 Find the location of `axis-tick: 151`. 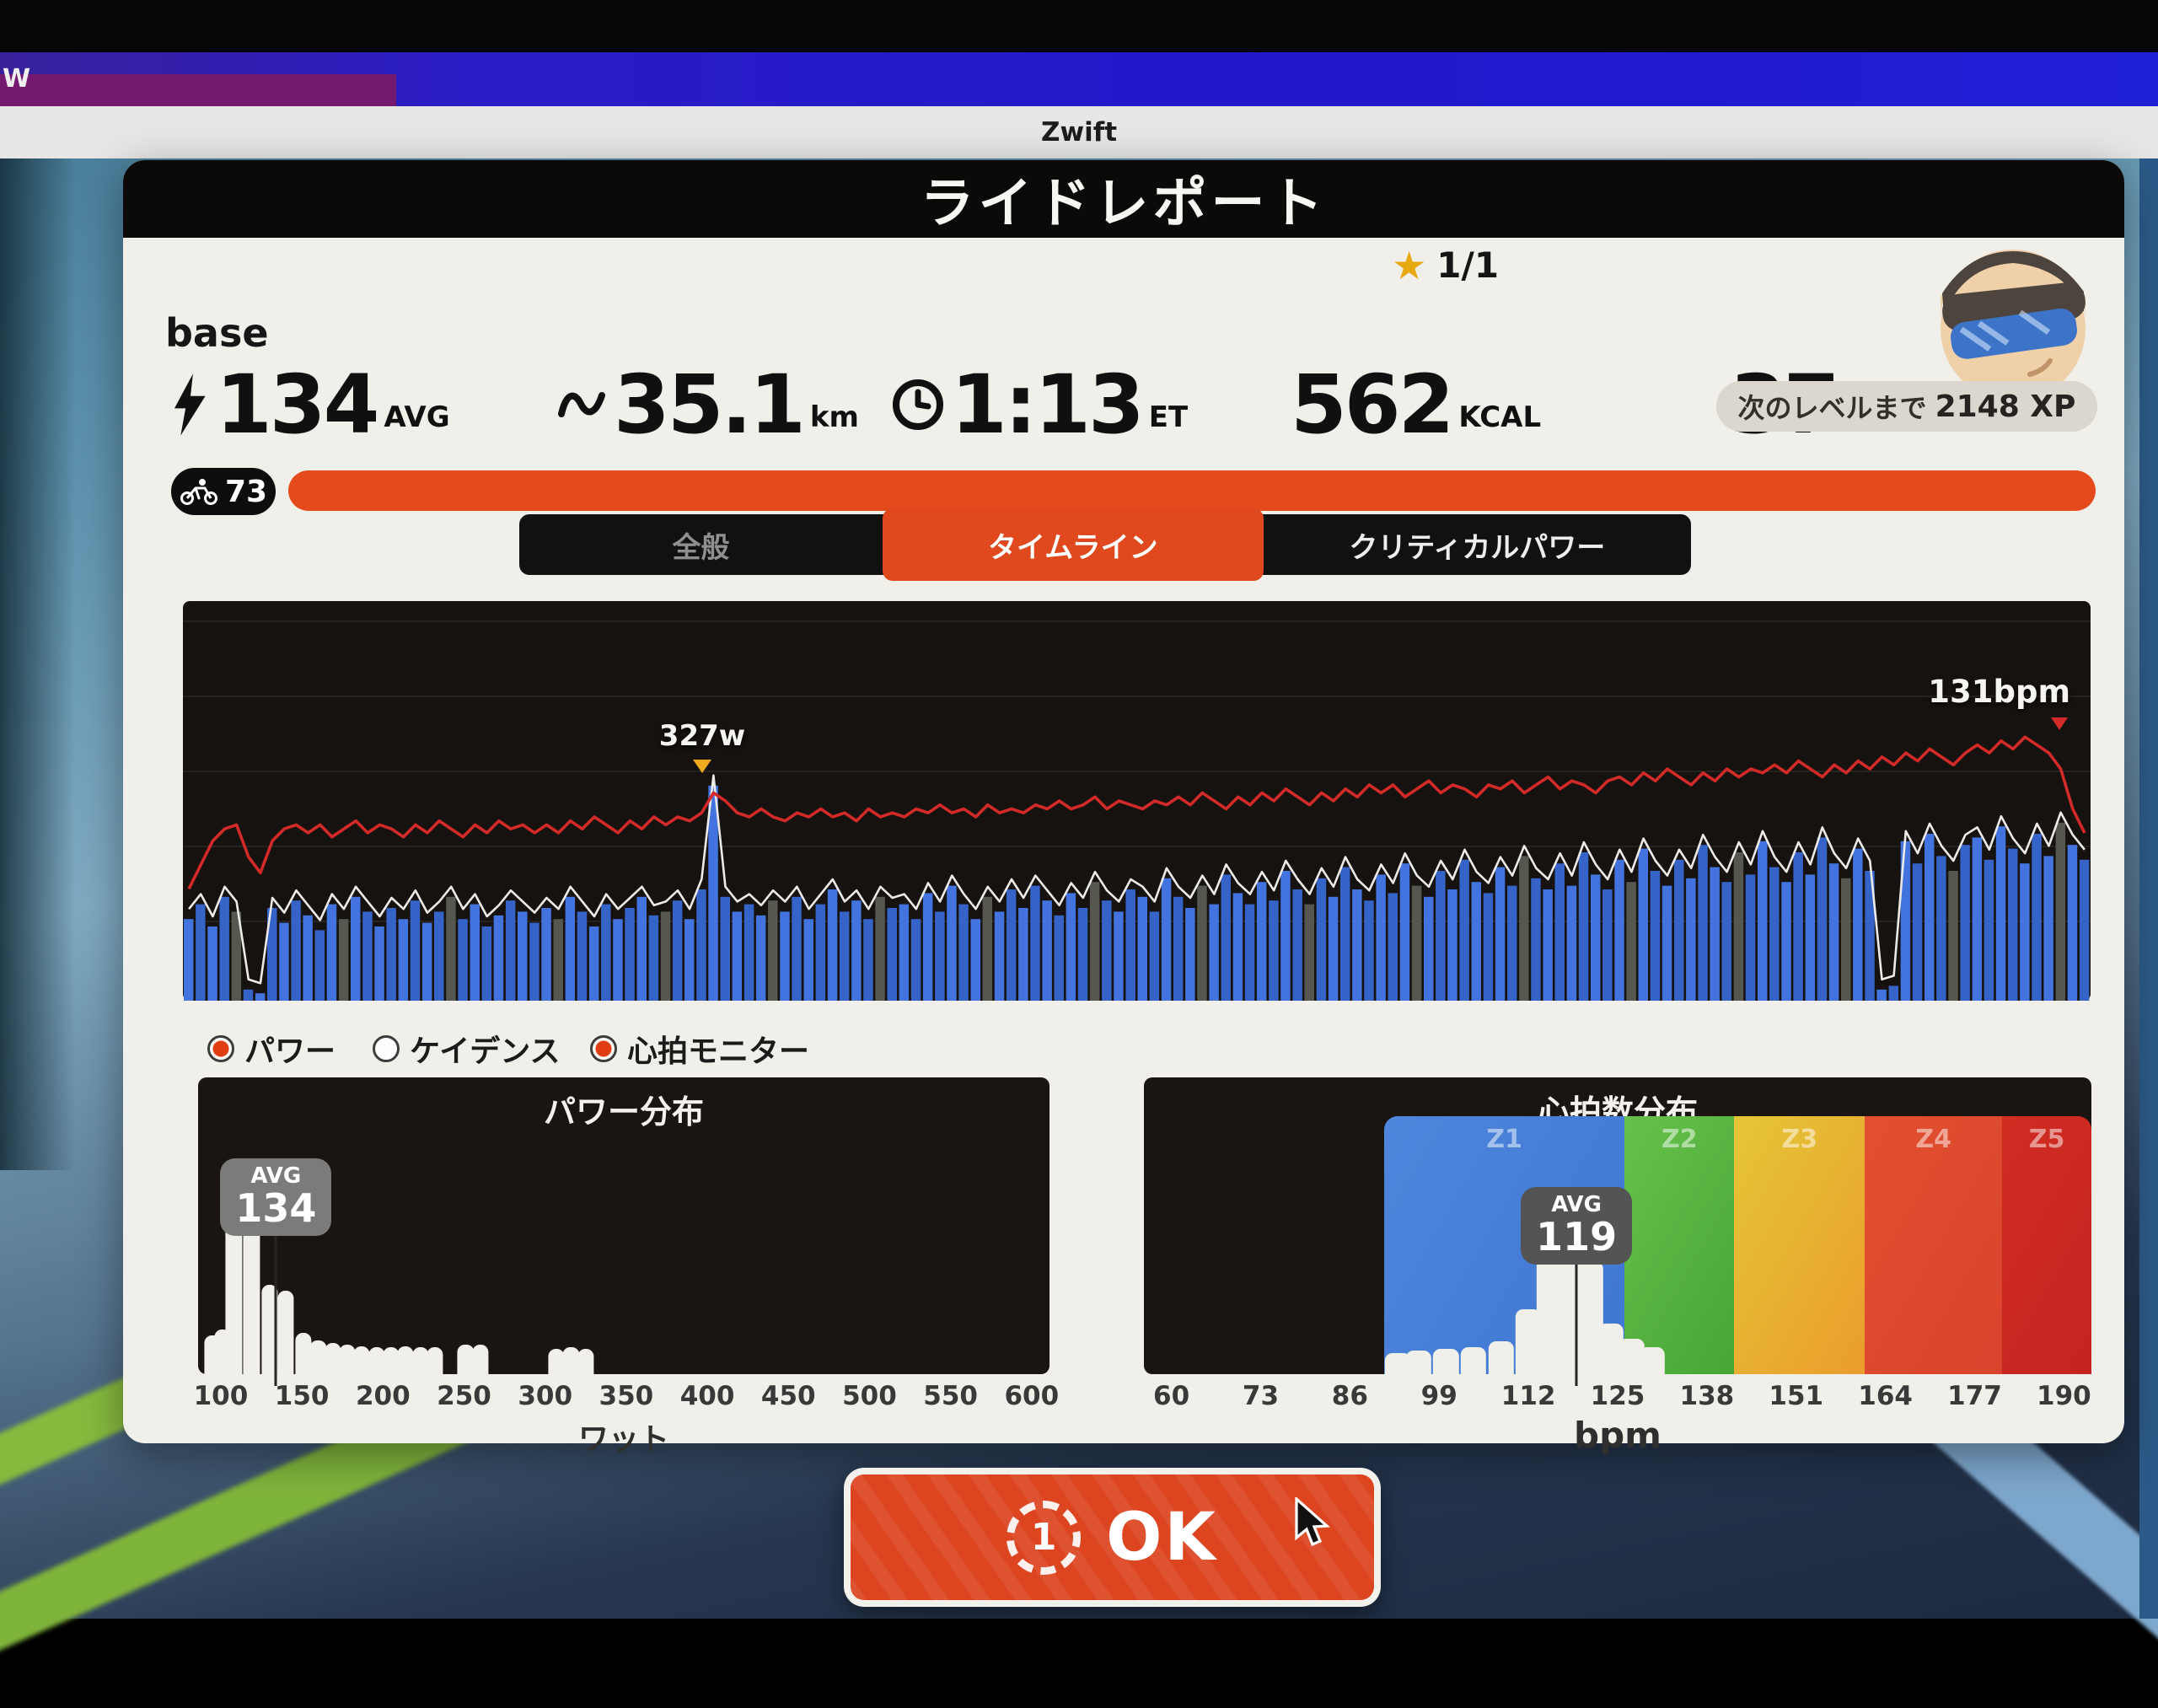

axis-tick: 151 is located at coordinates (1796, 1396).